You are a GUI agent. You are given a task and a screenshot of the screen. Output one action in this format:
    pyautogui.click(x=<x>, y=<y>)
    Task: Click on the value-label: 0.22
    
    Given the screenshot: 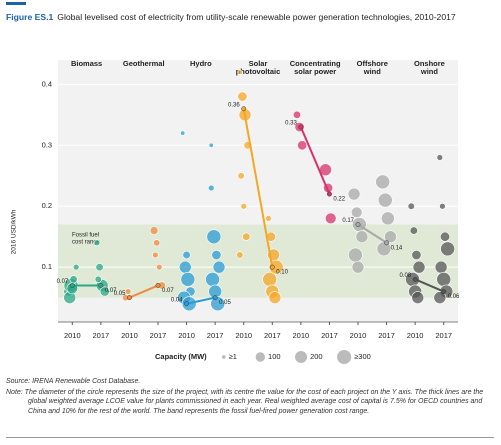 What is the action you would take?
    pyautogui.click(x=339, y=200)
    